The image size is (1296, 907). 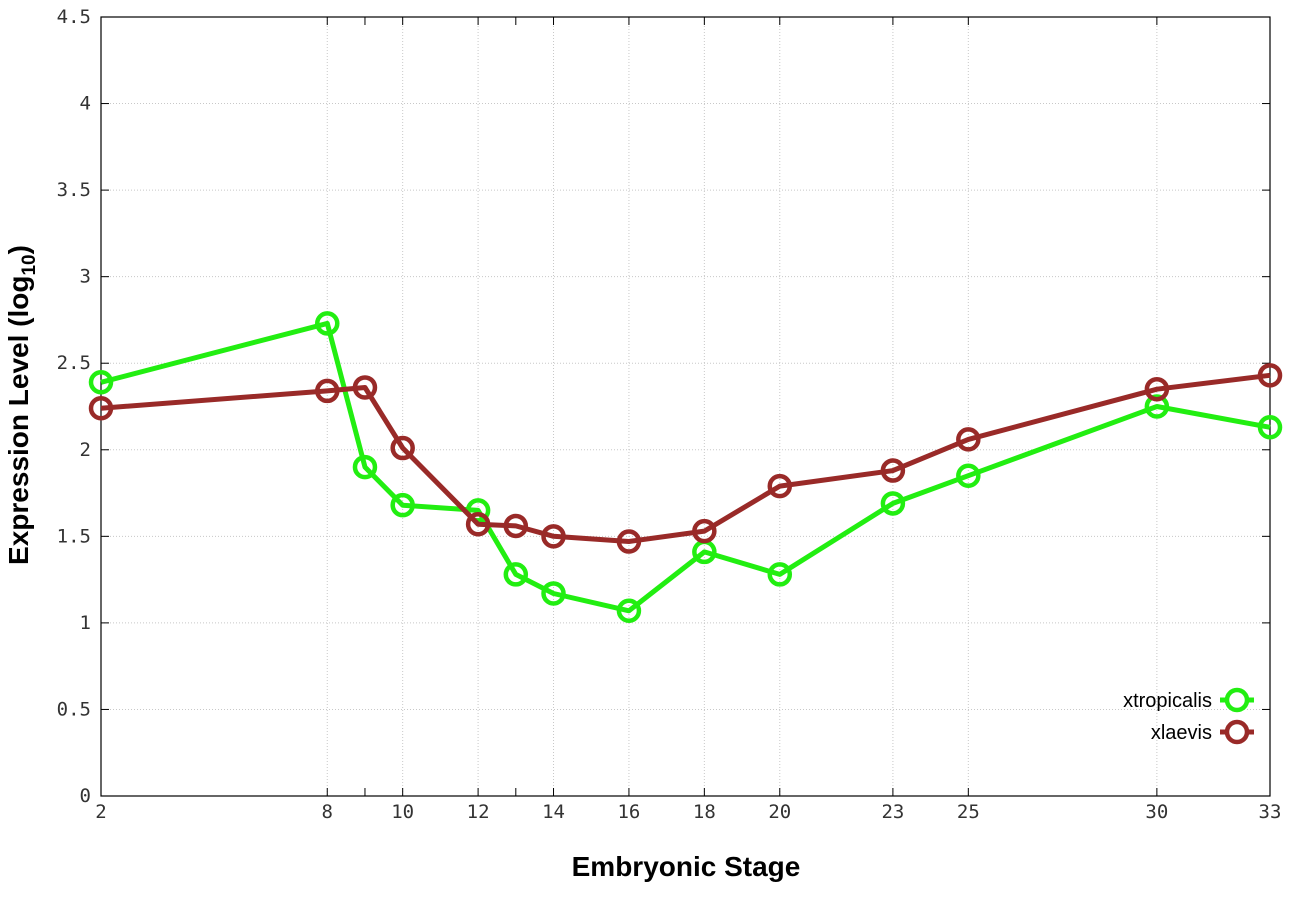 What do you see at coordinates (1181, 733) in the screenshot?
I see `legend-label: xlaevis` at bounding box center [1181, 733].